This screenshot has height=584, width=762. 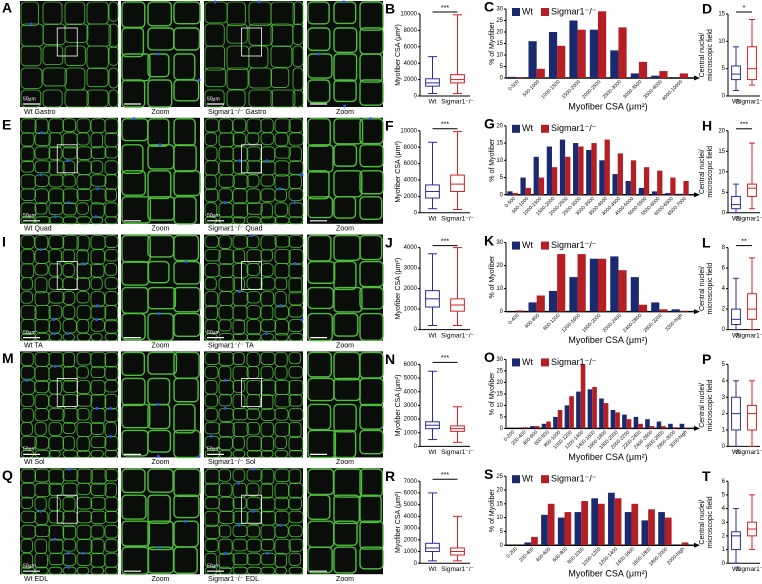 I want to click on x-tick-label: Sigmar1⁻/⁻, so click(x=457, y=335).